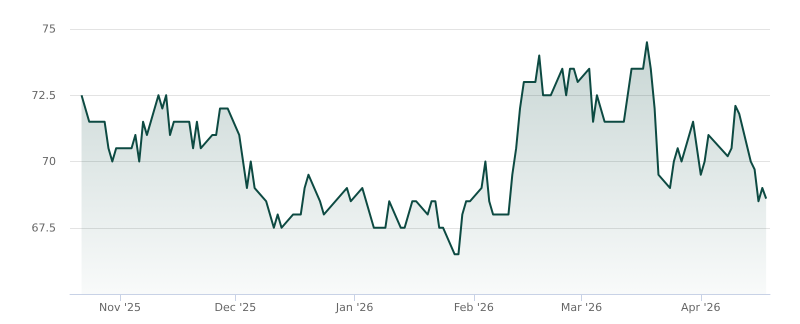 This screenshot has width=800, height=324. I want to click on y-tick-label: 72.5, so click(44, 95).